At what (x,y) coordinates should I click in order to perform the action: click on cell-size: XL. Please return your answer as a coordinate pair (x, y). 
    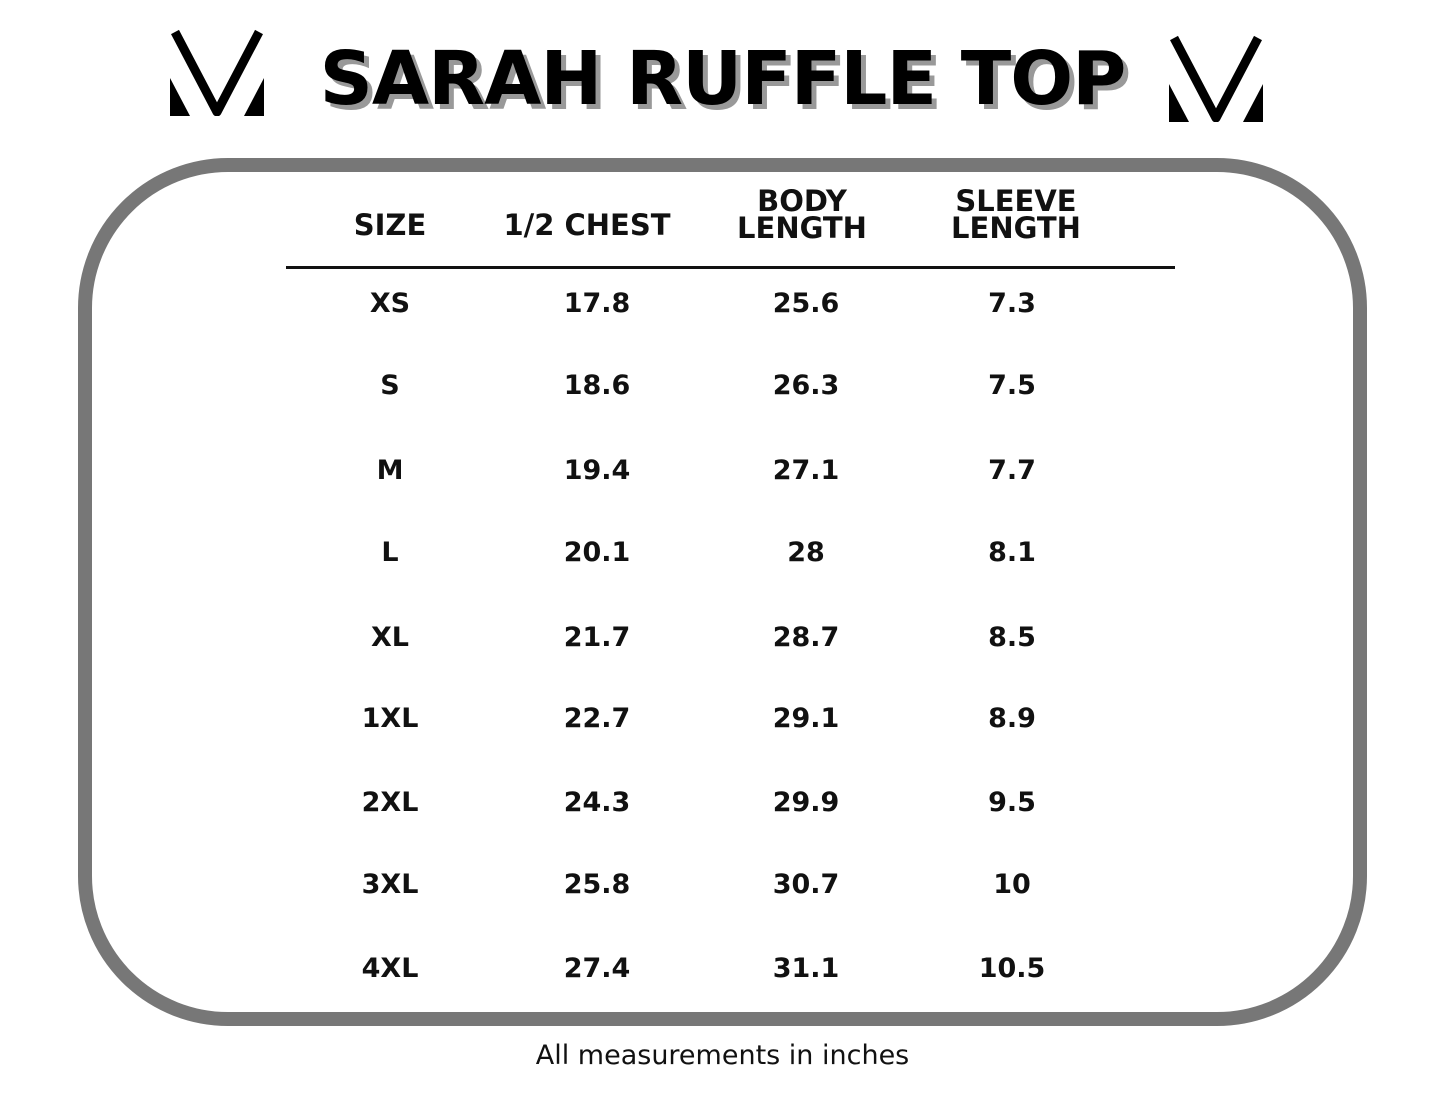
    Looking at the image, I should click on (390, 637).